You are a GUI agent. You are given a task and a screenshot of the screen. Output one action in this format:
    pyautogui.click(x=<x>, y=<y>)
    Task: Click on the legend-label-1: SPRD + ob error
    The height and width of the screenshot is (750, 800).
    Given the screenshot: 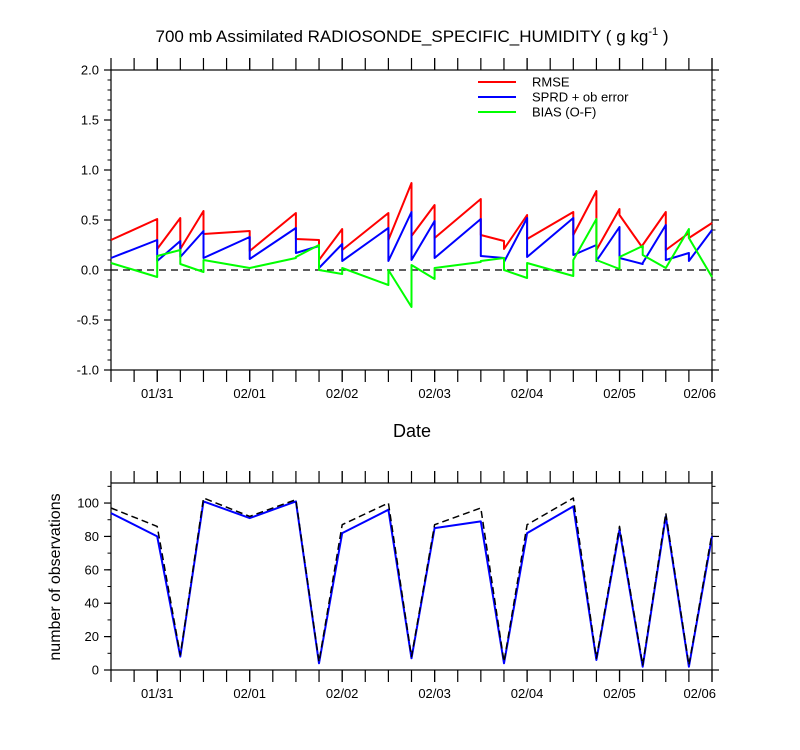 What is the action you would take?
    pyautogui.click(x=580, y=97)
    